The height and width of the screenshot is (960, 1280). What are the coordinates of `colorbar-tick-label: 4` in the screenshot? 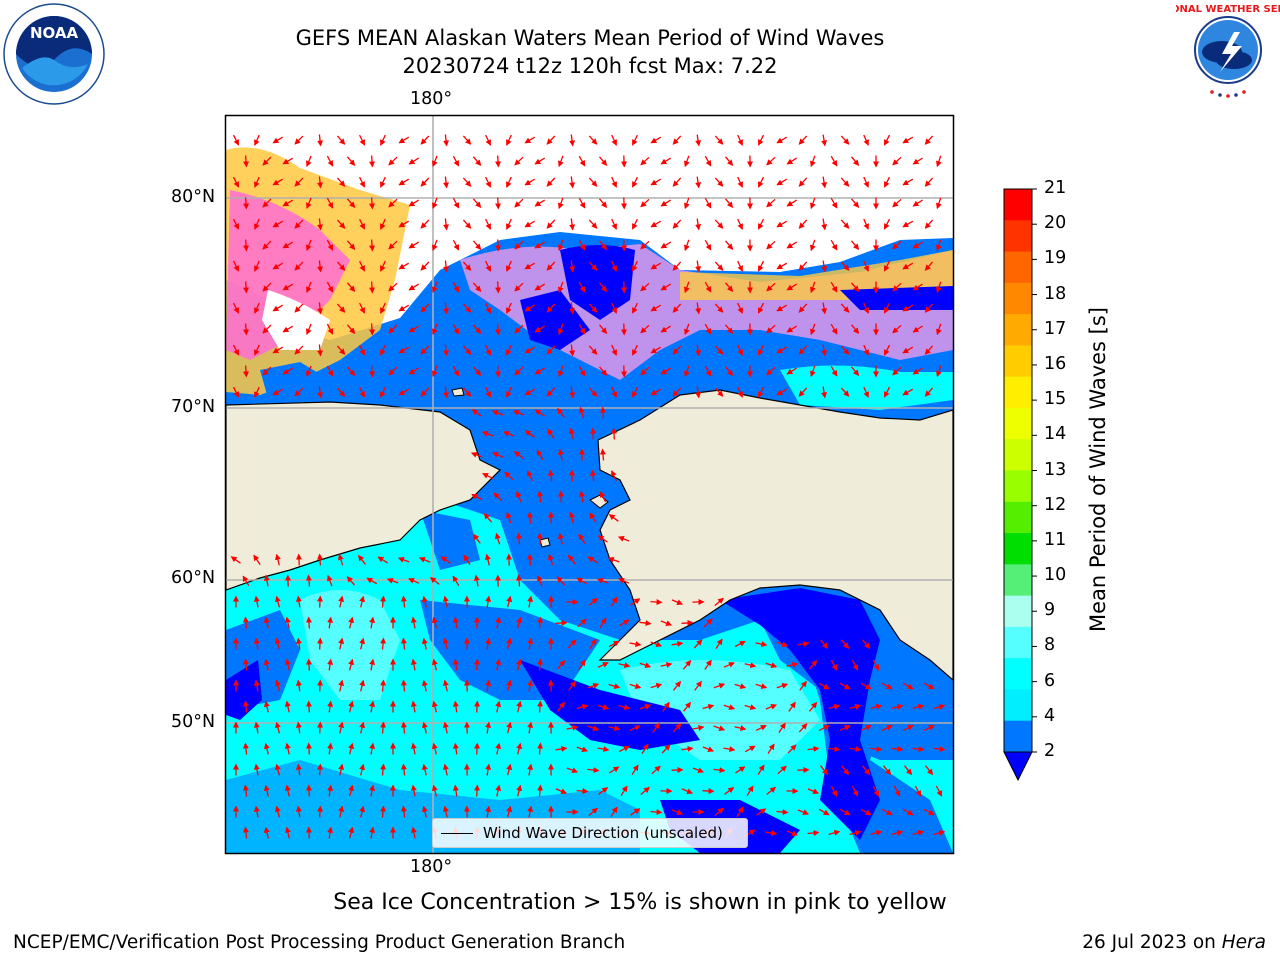 It's located at (1050, 715).